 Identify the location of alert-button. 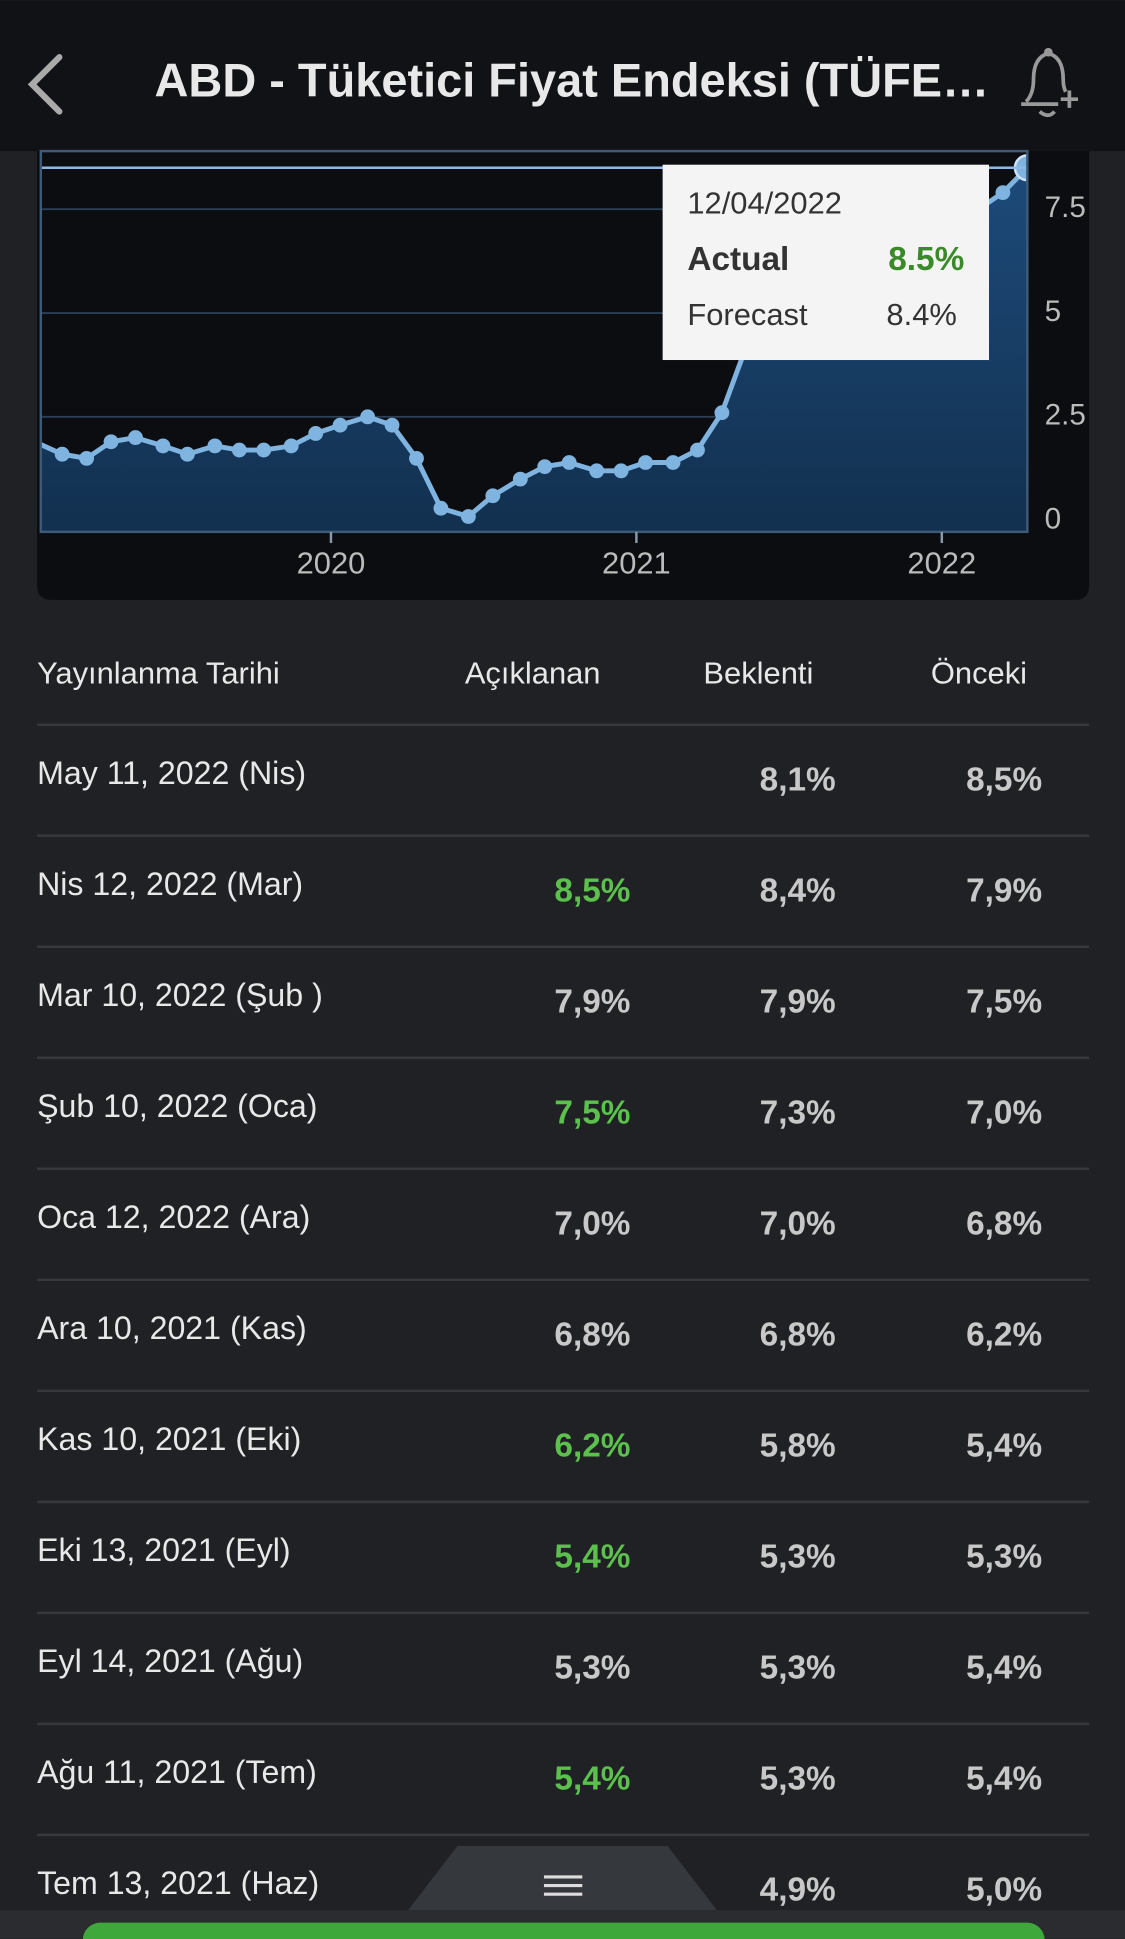
(1050, 82).